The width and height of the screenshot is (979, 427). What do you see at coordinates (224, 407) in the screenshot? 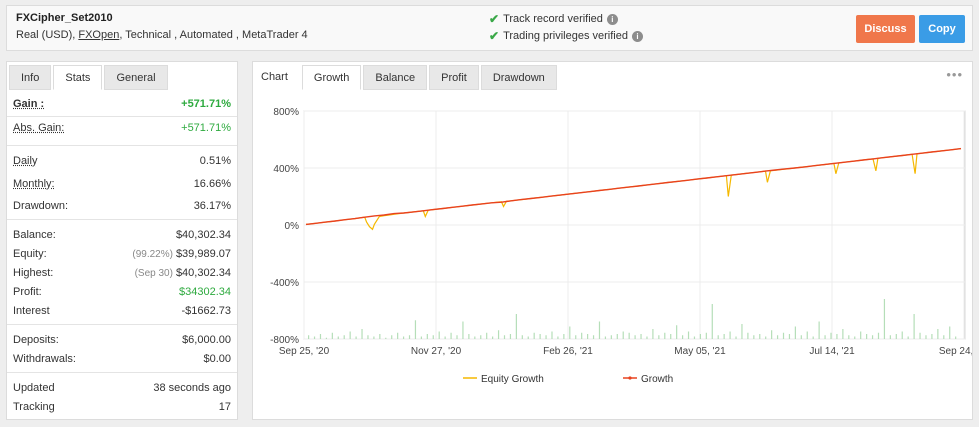
I see `stat-value: 17` at bounding box center [224, 407].